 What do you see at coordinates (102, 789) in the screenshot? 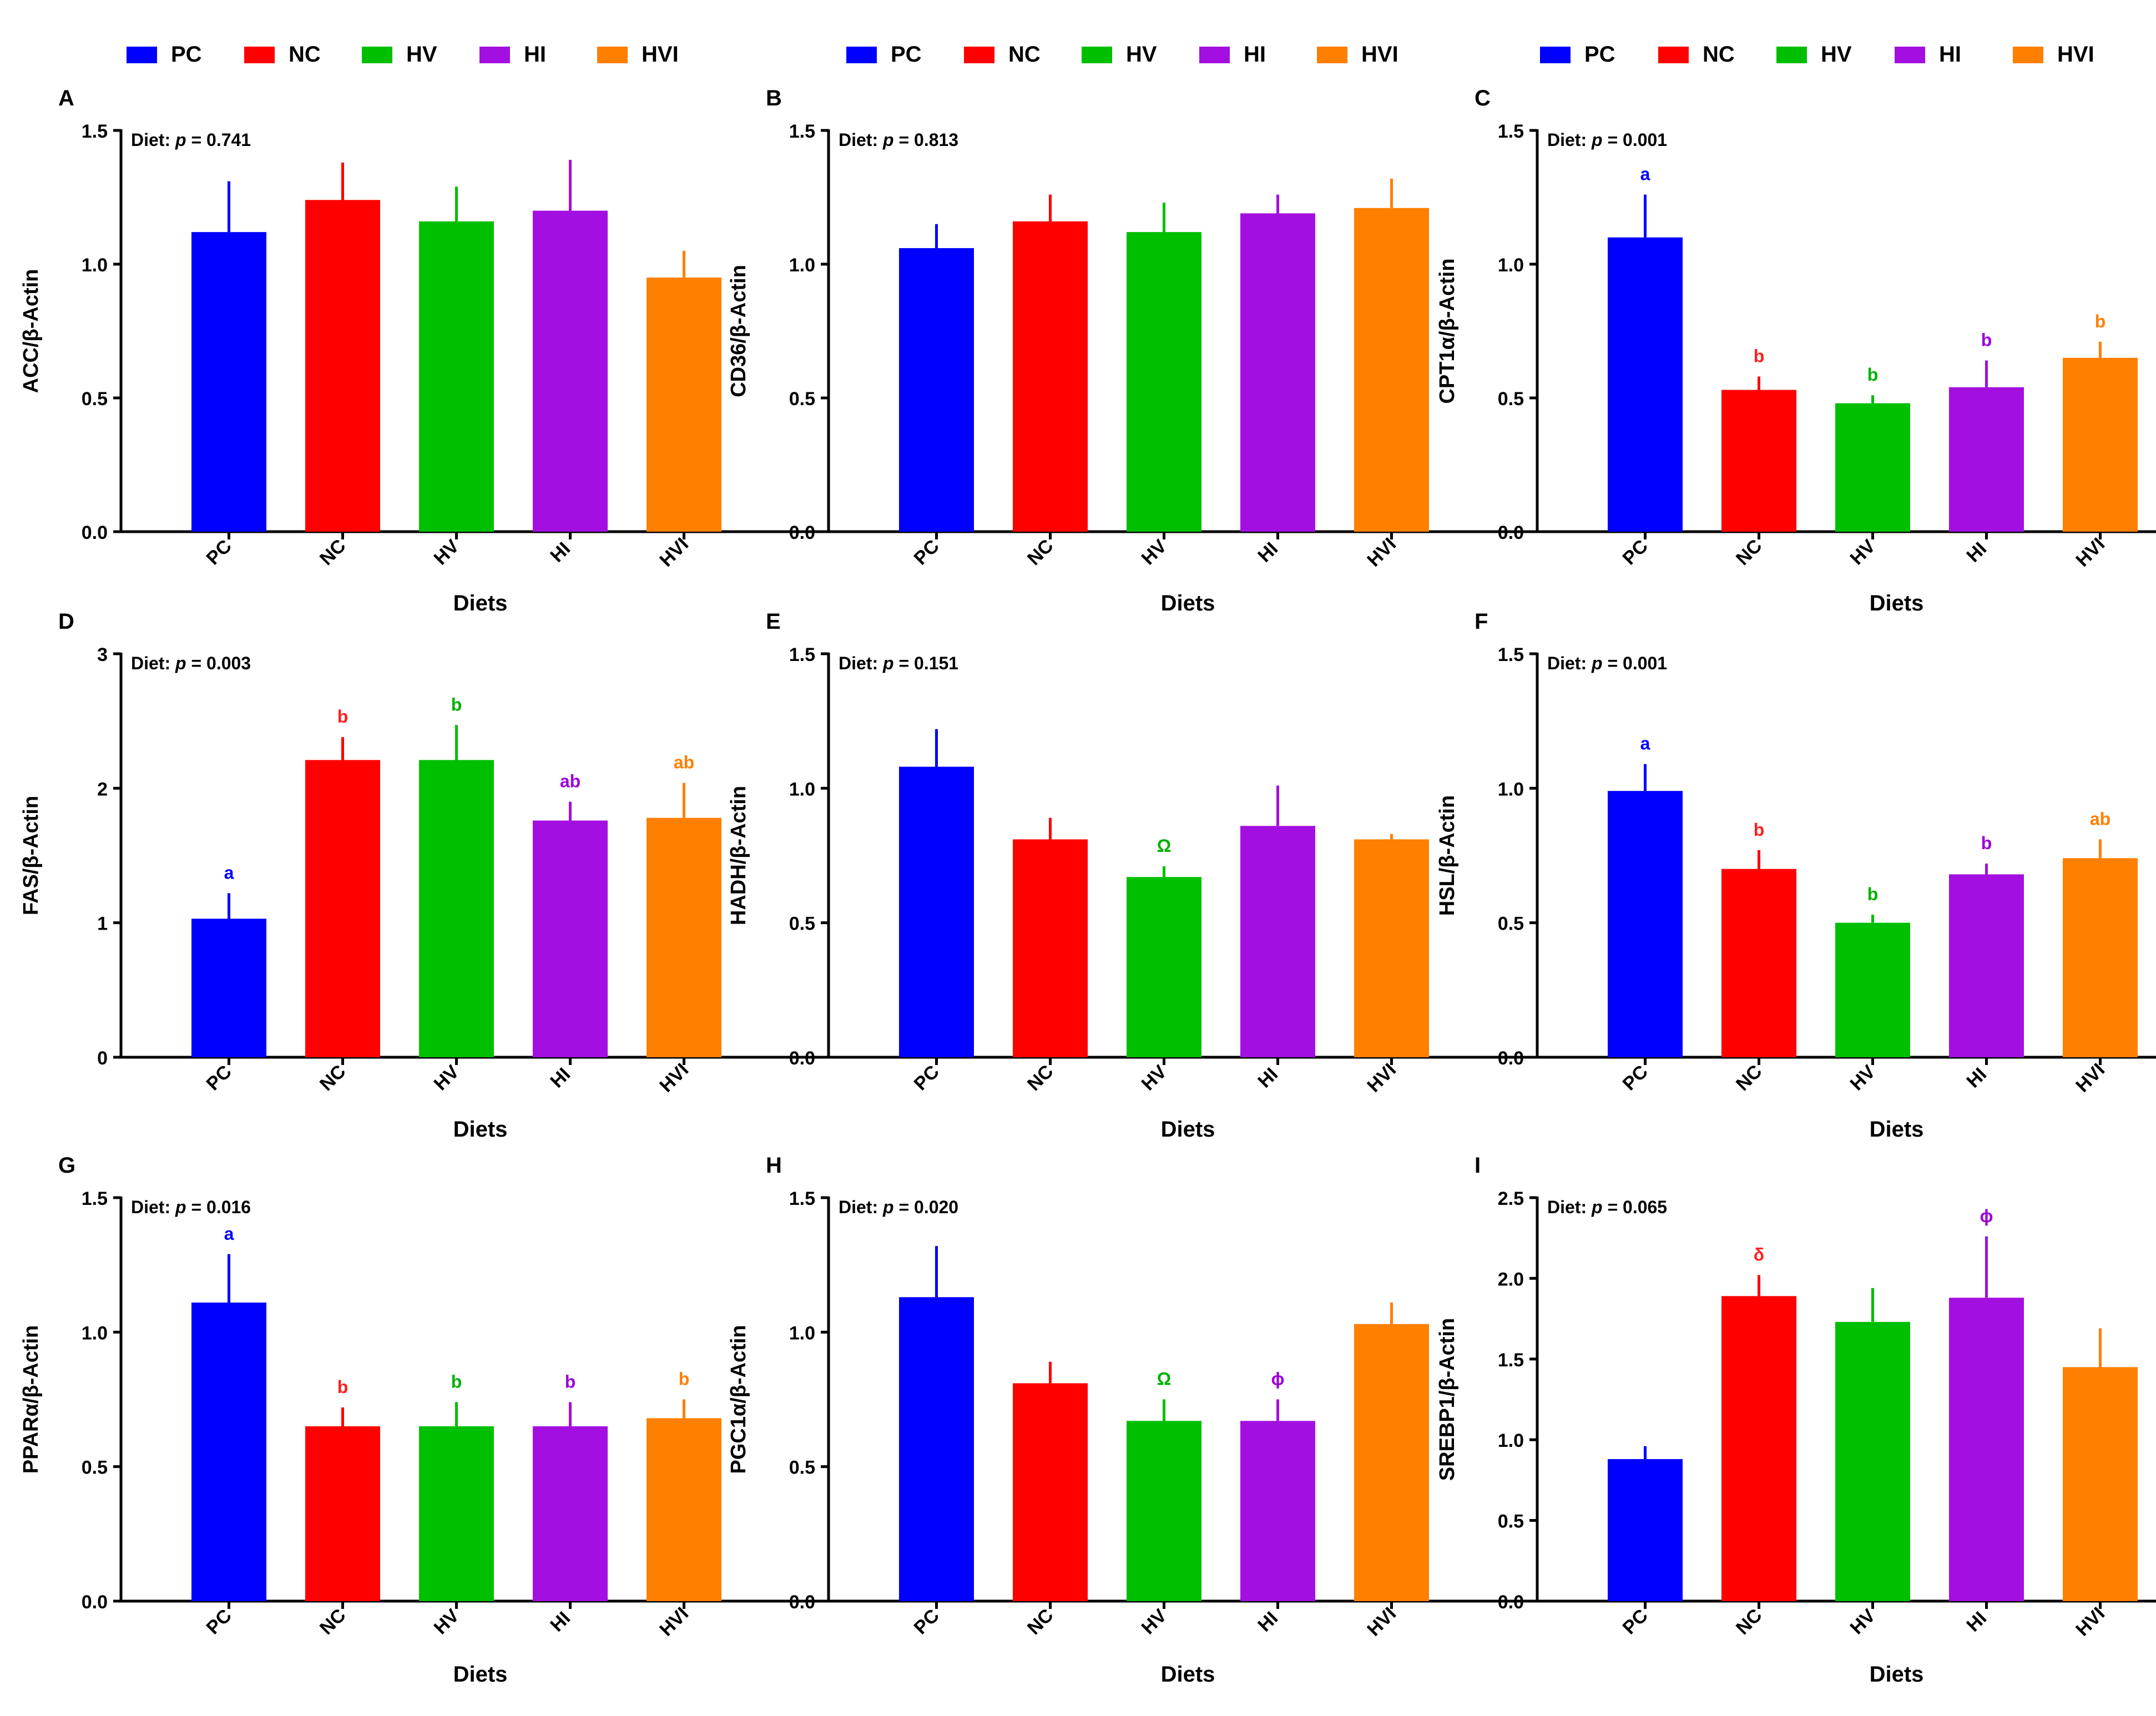
I see `y-tick-label: 2` at bounding box center [102, 789].